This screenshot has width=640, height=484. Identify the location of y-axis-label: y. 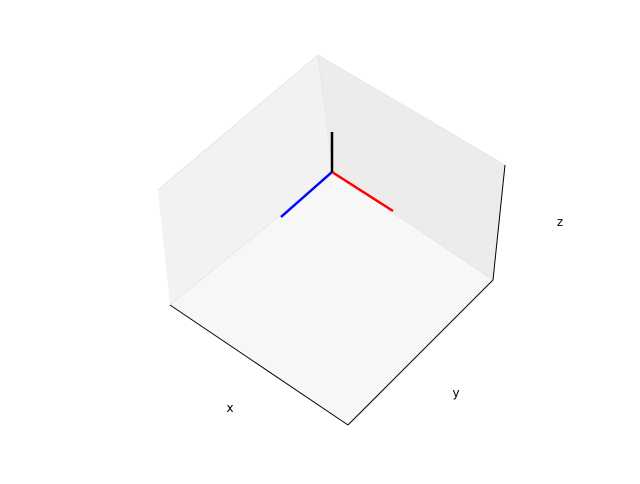
(455, 393).